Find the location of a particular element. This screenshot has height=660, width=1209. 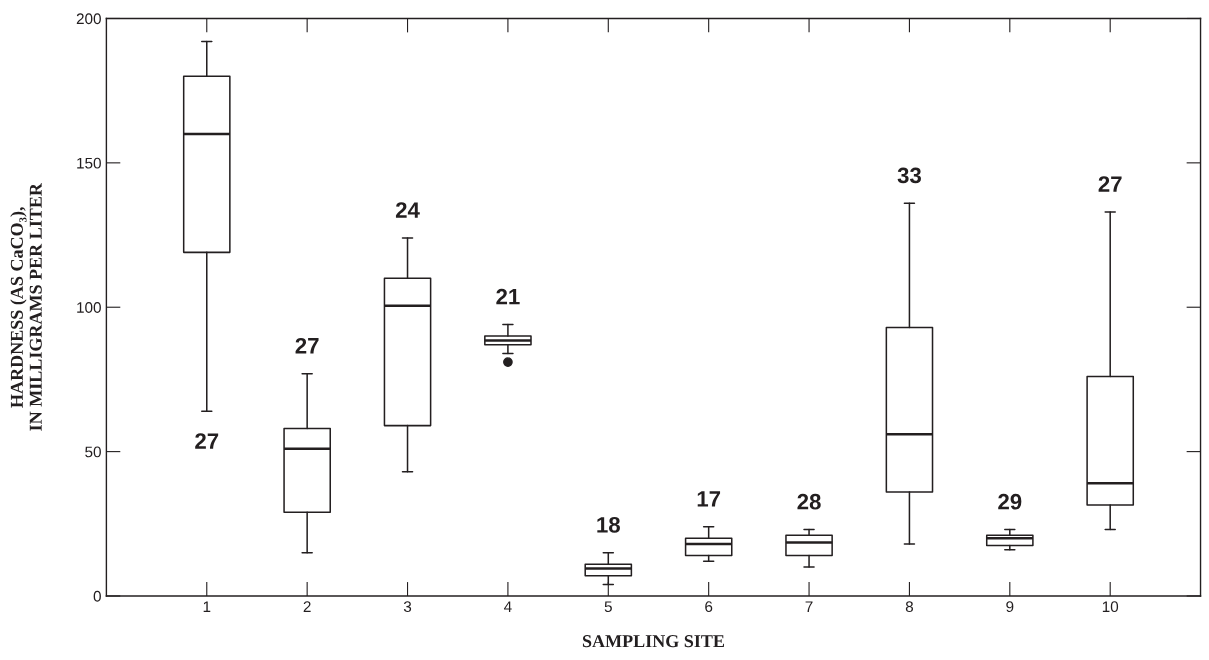

x-tick-label: 1 is located at coordinates (207, 606).